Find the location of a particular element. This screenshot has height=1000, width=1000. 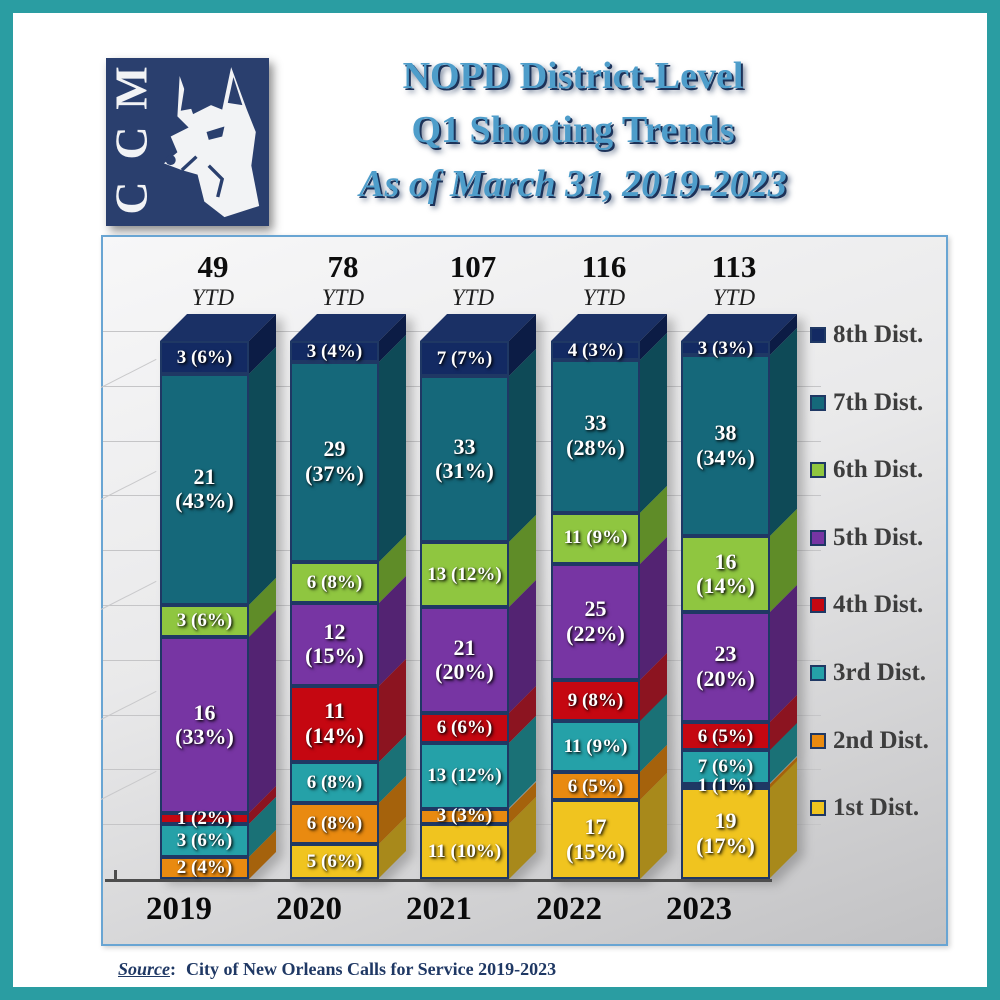

segment-label: 7 (6%) is located at coordinates (725, 767).